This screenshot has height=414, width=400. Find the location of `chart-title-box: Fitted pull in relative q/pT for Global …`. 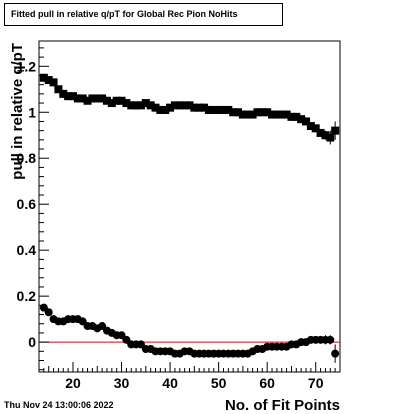

chart-title-box: Fitted pull in relative q/pT for Global … is located at coordinates (143, 14).